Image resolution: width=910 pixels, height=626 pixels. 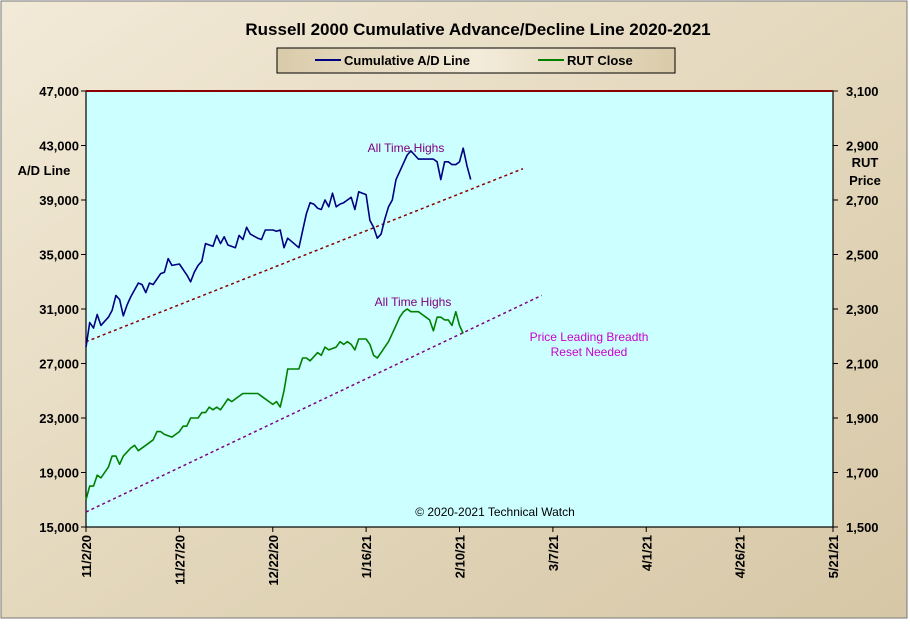 I want to click on y-right-tick-label: 1,500, so click(x=862, y=527).